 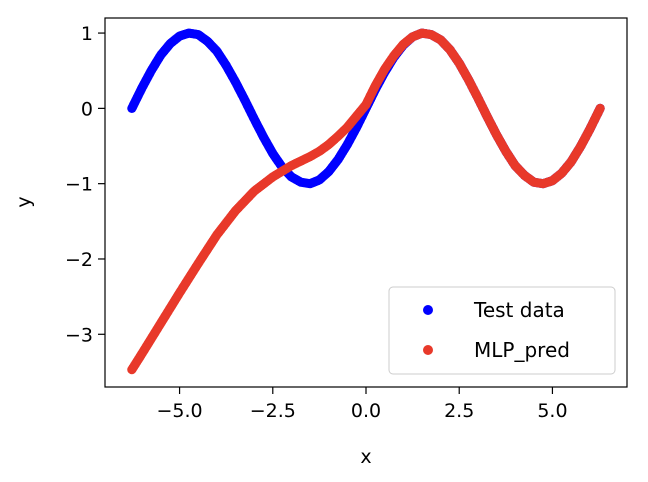 I want to click on y-axis: 1 0 −1 −2 −3, so click(x=85, y=184).